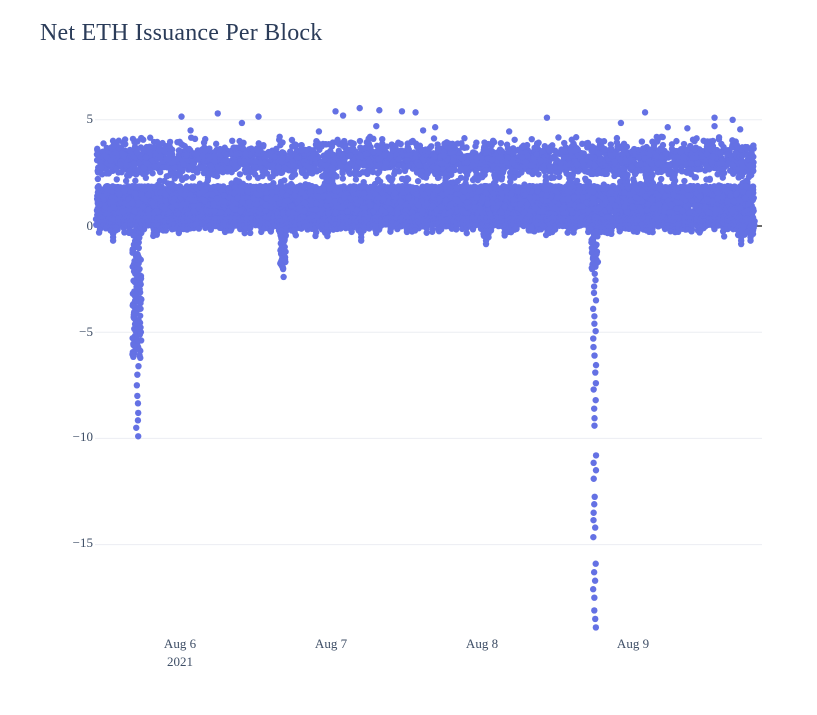 This screenshot has width=817, height=715. Describe the element at coordinates (482, 643) in the screenshot. I see `x-tick-label-aug8: Aug 8` at that location.